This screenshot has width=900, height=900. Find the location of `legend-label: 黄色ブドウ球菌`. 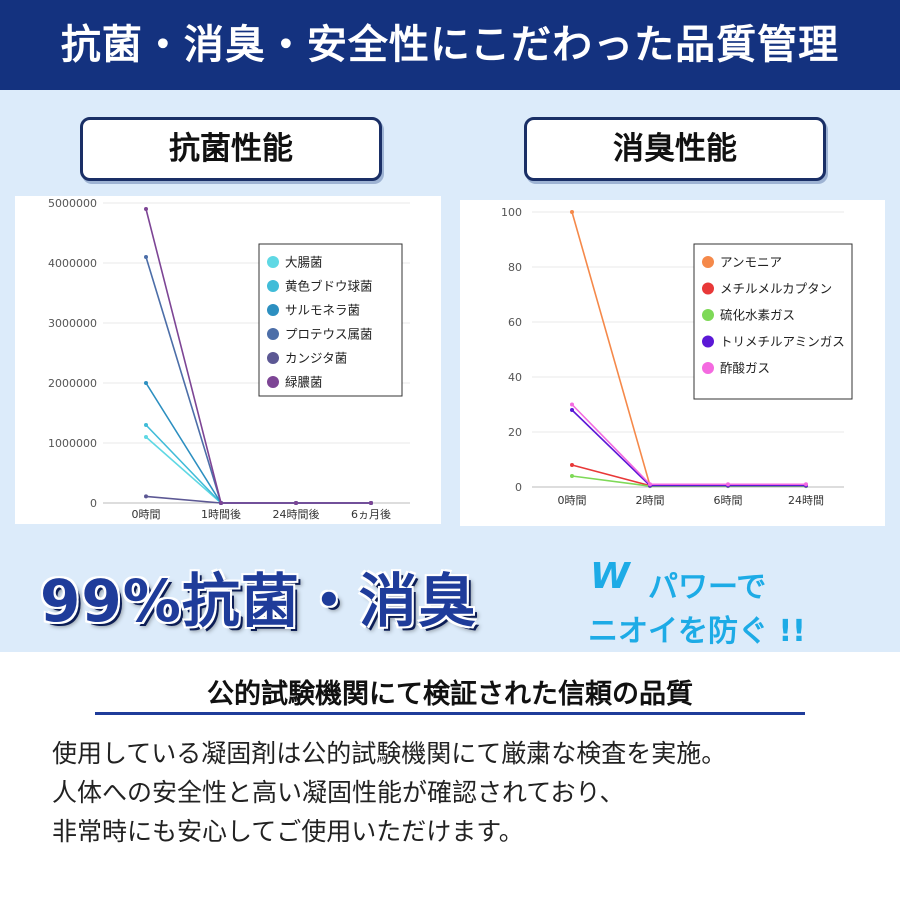

legend-label: 黄色ブドウ球菌 is located at coordinates (329, 286).